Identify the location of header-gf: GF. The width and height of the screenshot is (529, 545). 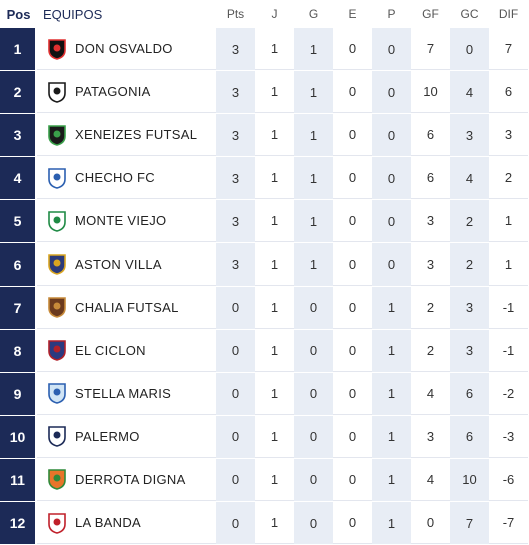
(430, 14).